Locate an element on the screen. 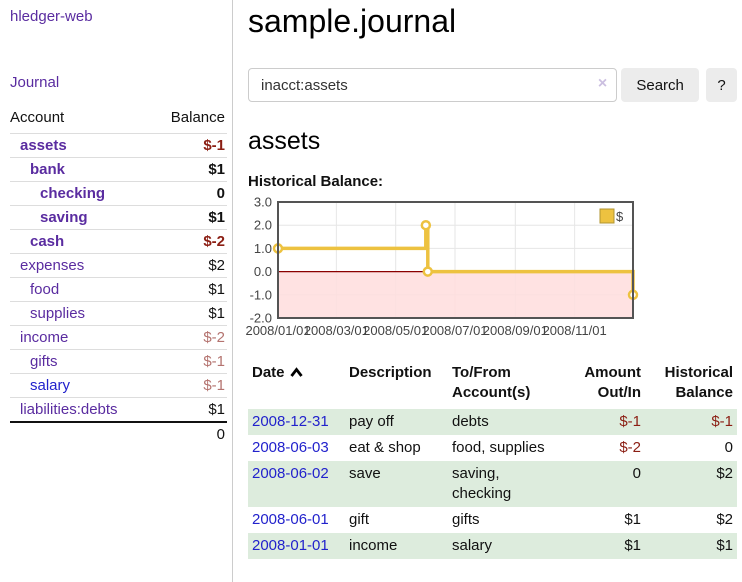 The height and width of the screenshot is (582, 742). account-link: cash is located at coordinates (47, 241).